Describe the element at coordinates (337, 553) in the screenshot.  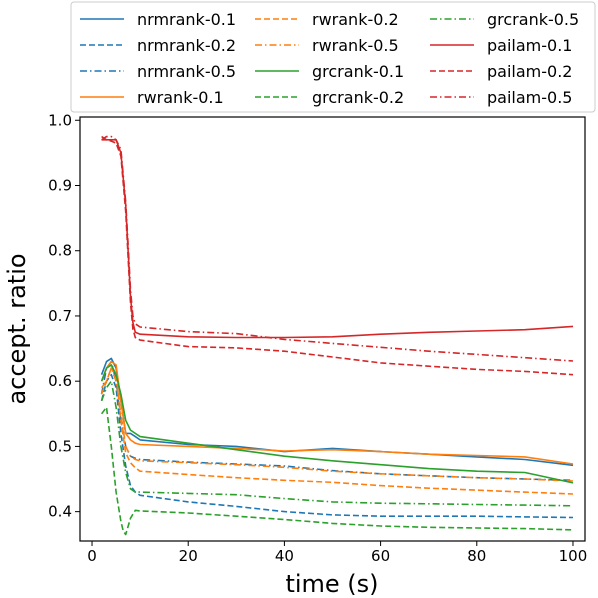
I see `x-axis-ticks: 0 20 40 60 80 100` at that location.